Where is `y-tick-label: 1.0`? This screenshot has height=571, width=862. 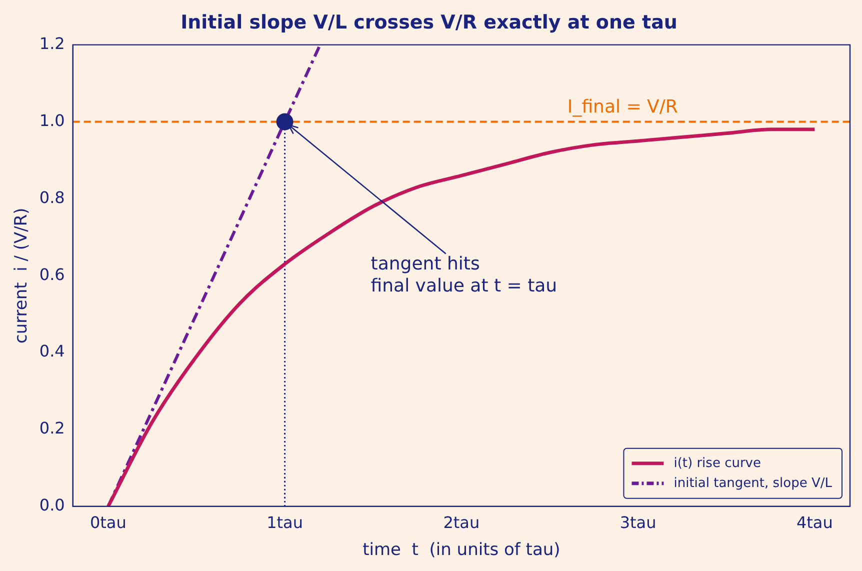
y-tick-label: 1.0 is located at coordinates (52, 120).